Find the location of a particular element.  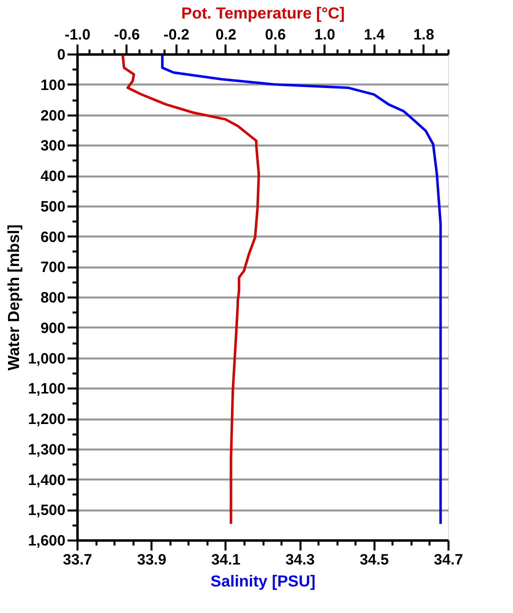

y-tick-label: 700 is located at coordinates (53, 267).